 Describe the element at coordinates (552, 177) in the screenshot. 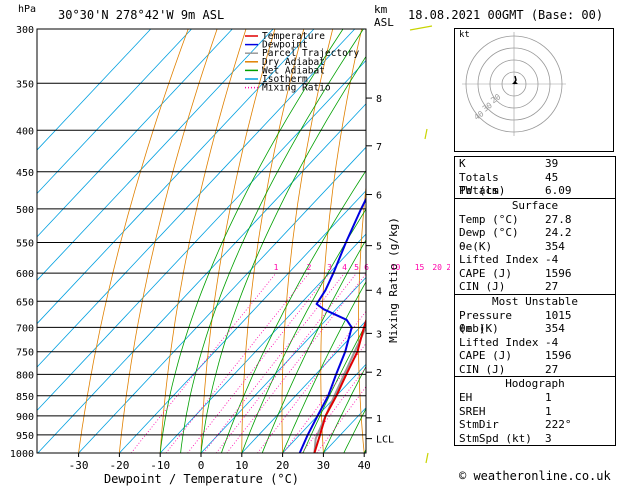

I see `stat-value: 45` at that location.